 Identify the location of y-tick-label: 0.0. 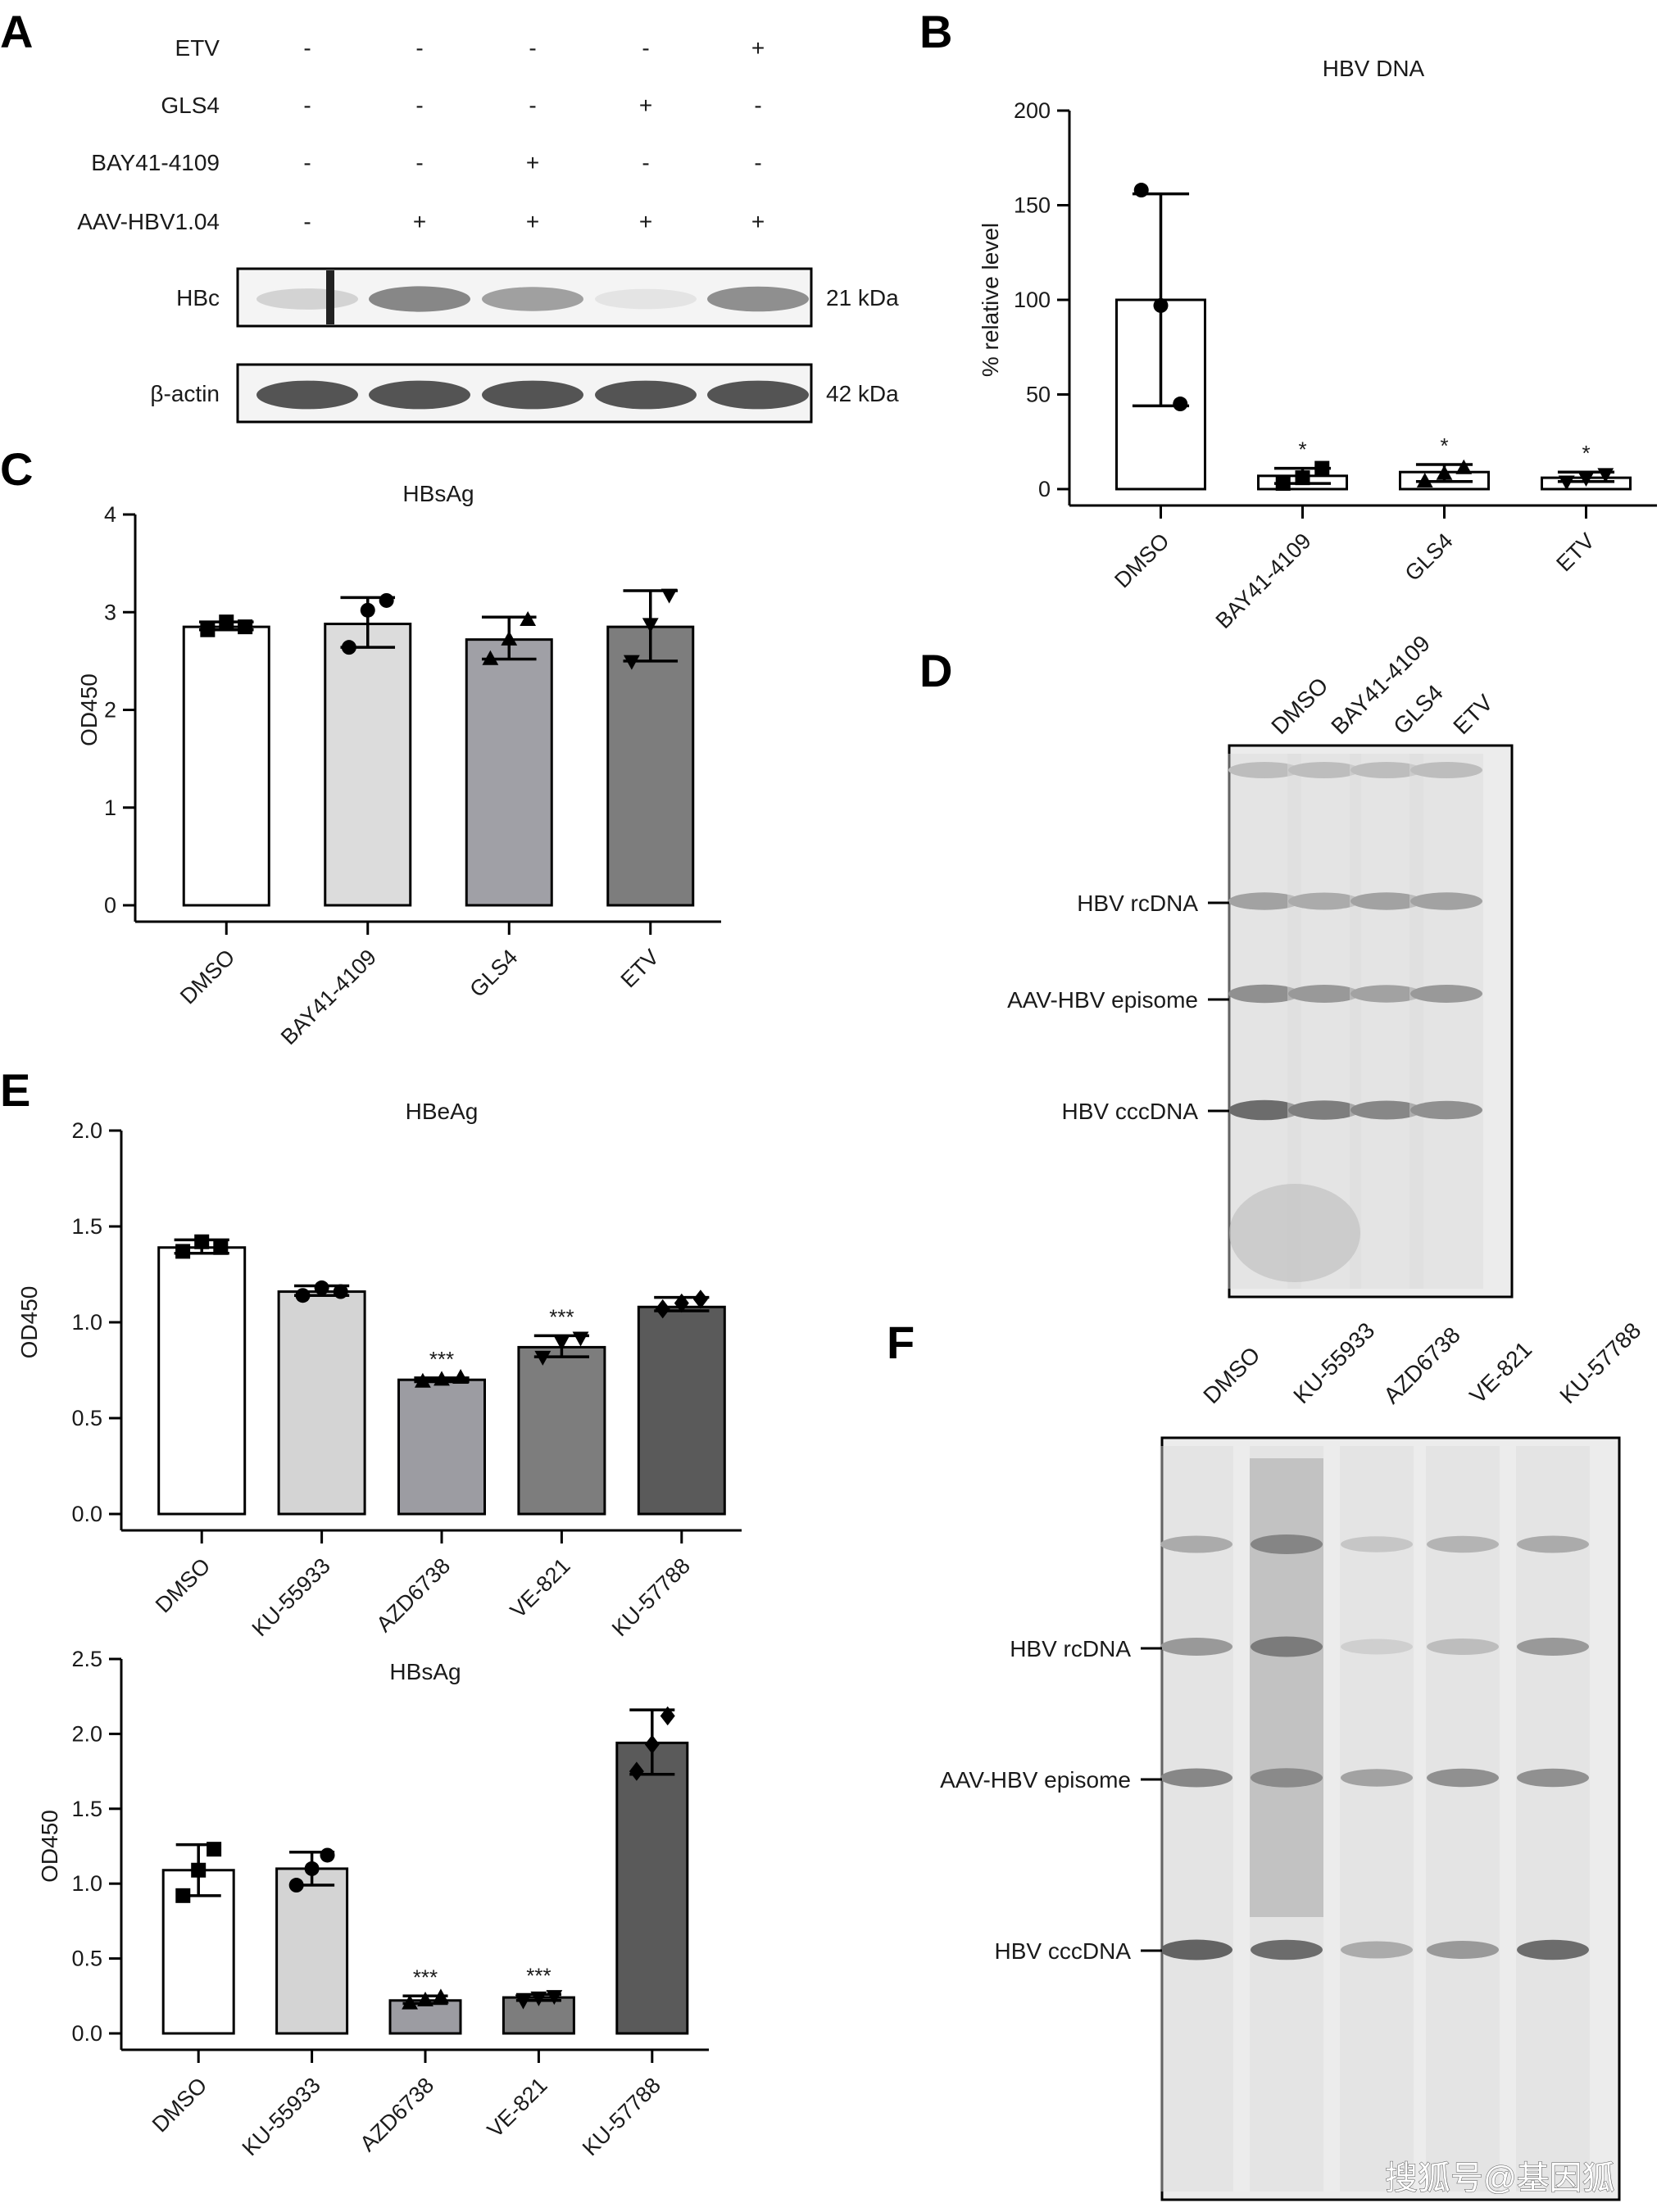
(87, 1514).